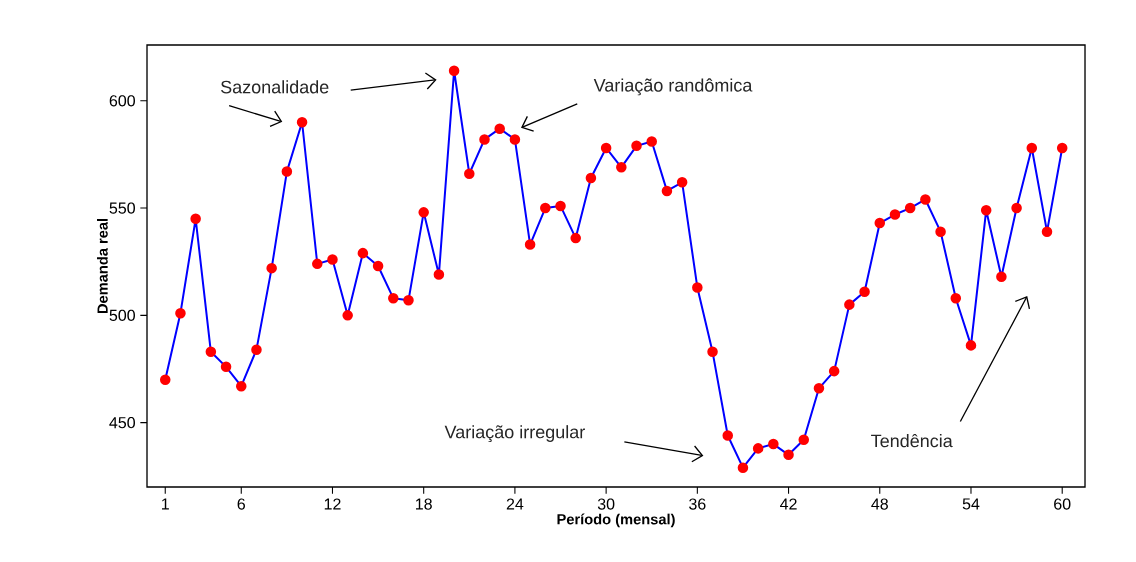 This screenshot has width=1136, height=562. Describe the element at coordinates (515, 504) in the screenshot. I see `x-tick-label: 24` at that location.